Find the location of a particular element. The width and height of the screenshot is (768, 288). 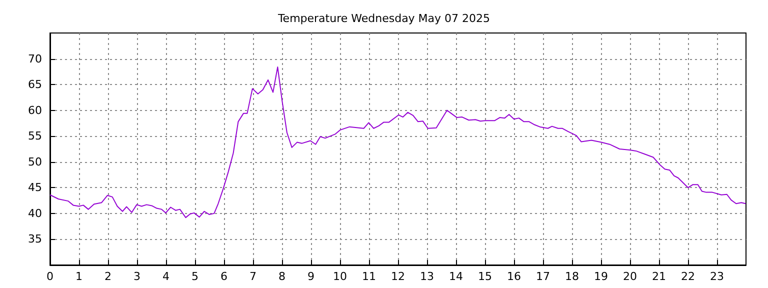

x-tick-label: 21 is located at coordinates (659, 276).